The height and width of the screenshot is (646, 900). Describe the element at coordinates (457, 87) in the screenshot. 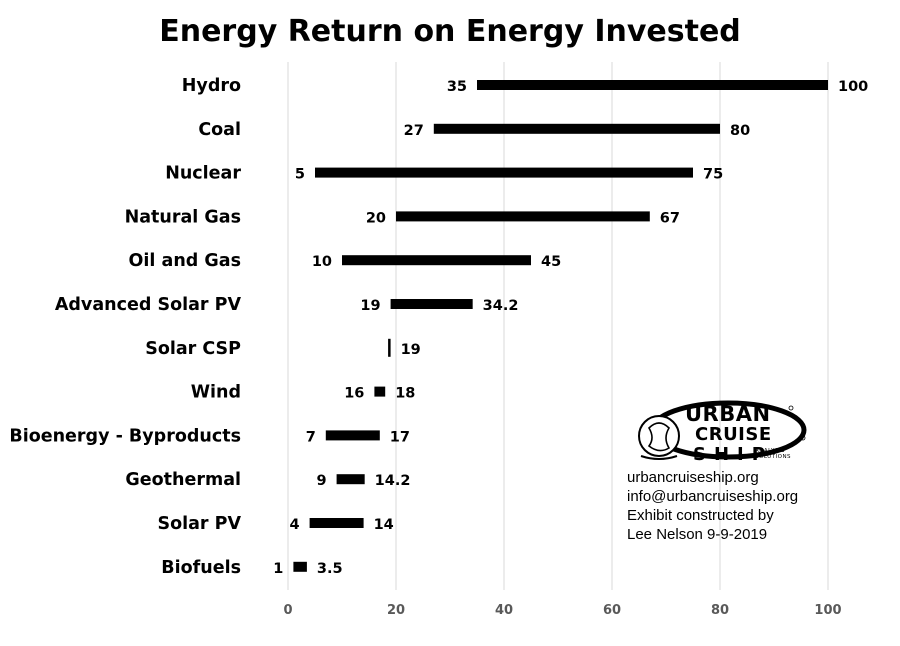

I see `low-value-label: 35` at that location.